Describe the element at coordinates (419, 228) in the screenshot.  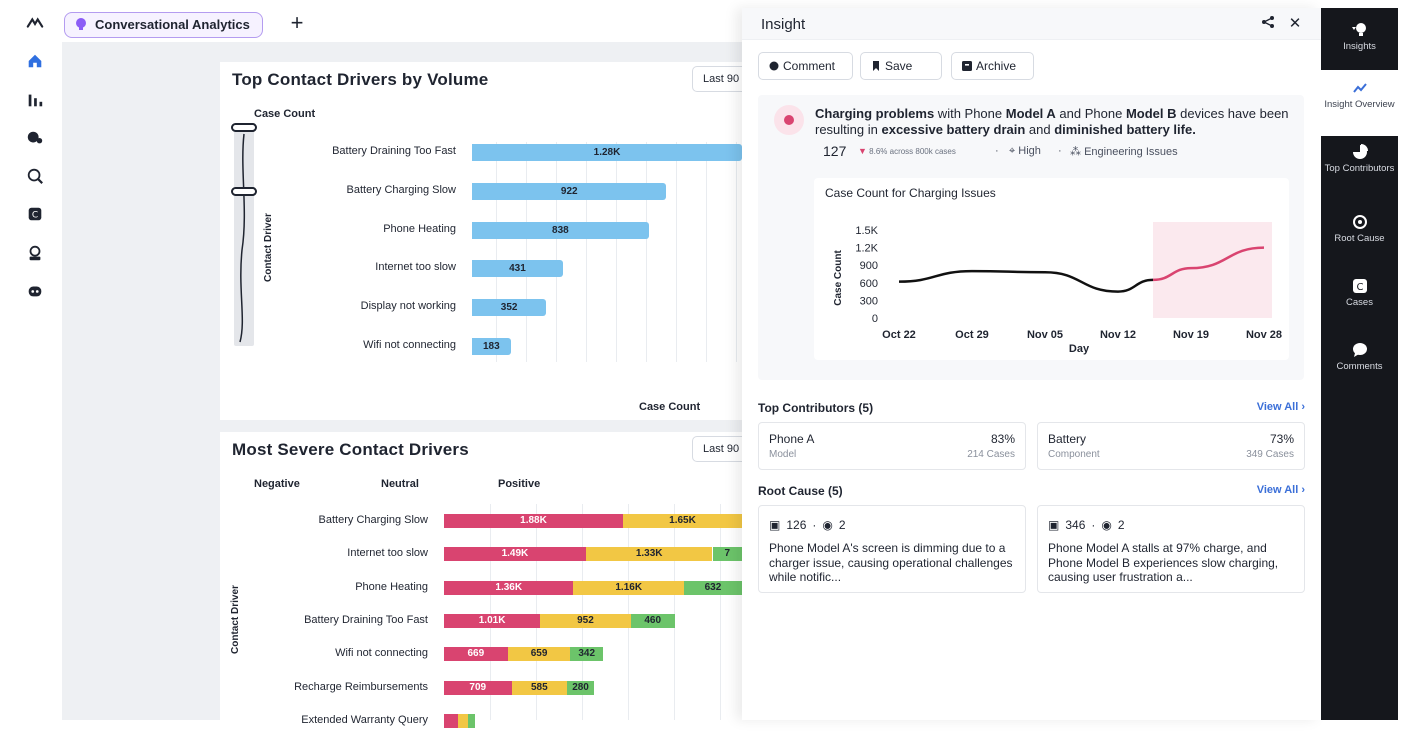
I see `category-label: Phone Heating` at that location.